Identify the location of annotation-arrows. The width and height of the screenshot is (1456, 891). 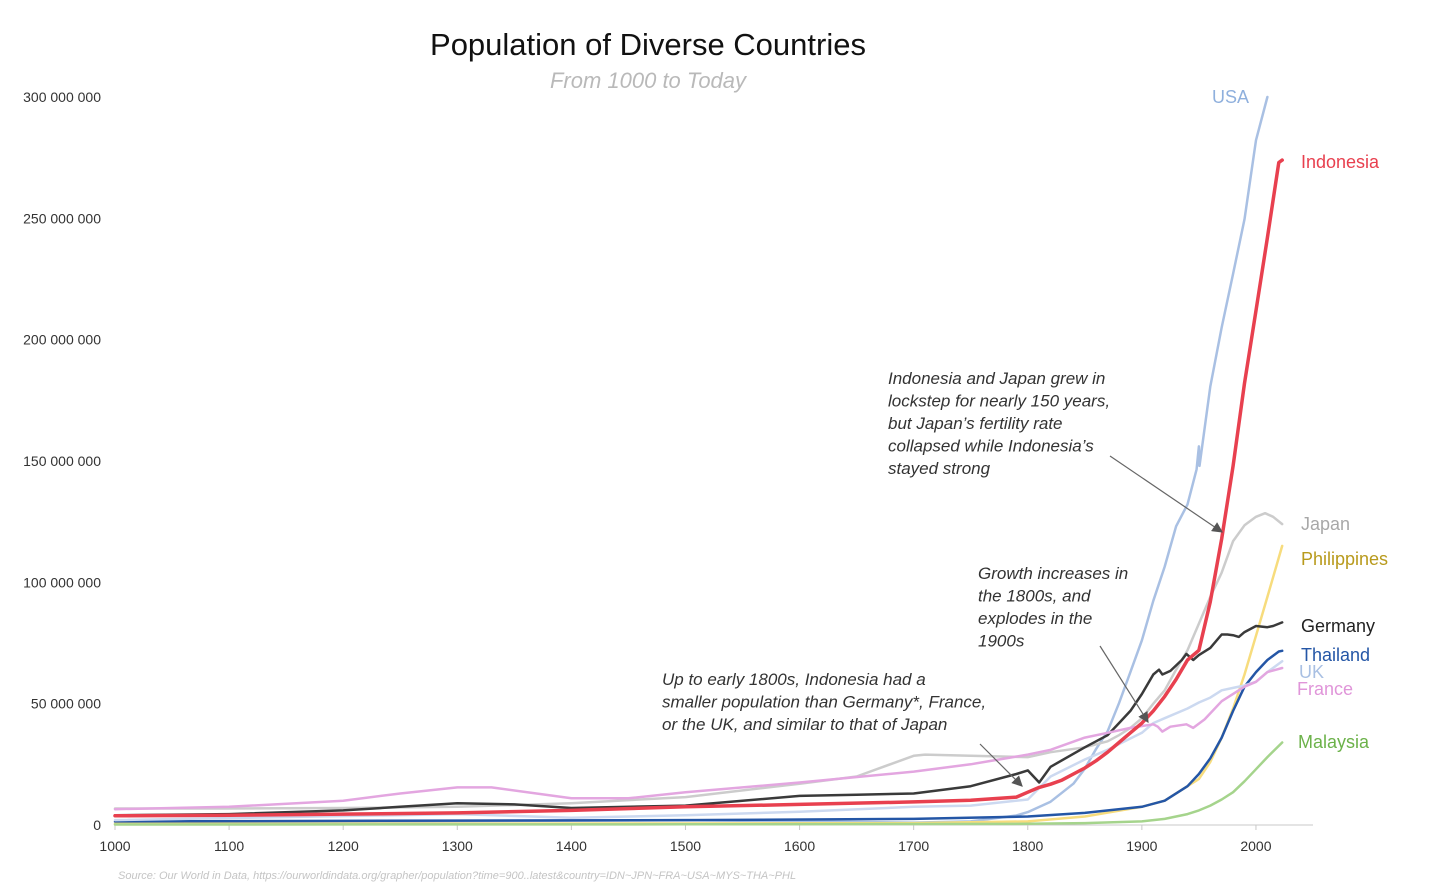
(1101, 621).